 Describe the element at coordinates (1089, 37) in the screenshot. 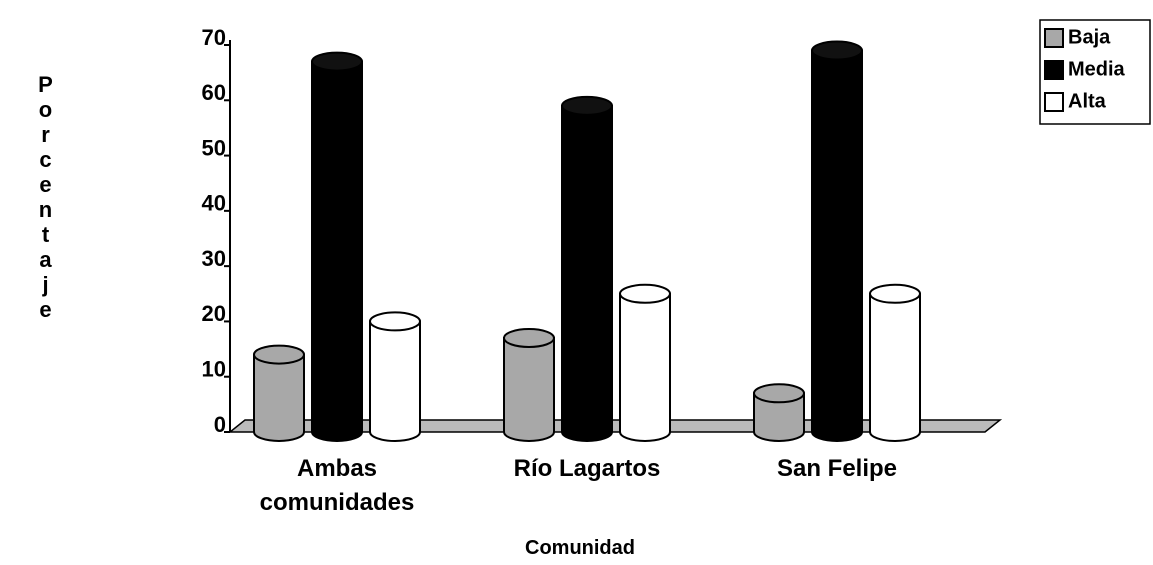

I see `legend-label: Baja` at that location.